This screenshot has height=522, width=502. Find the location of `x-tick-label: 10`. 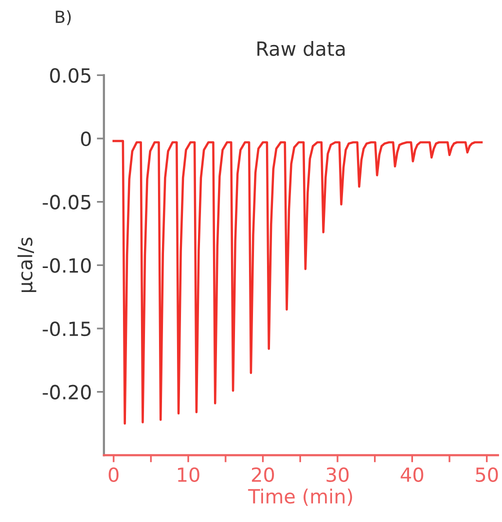

x-tick-label: 10 is located at coordinates (189, 474).